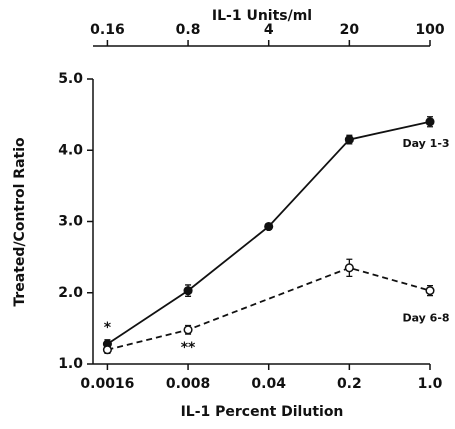  Describe the element at coordinates (425, 143) in the screenshot. I see `series-label: Day 1-3` at that location.